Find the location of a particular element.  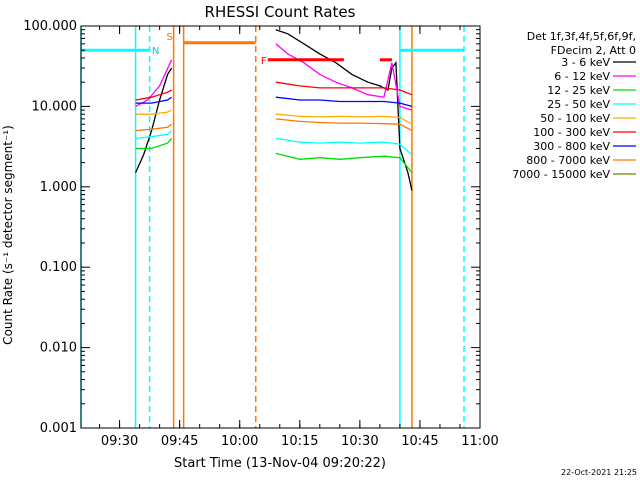

x-tick-label-0: 09:30 is located at coordinates (119, 441).